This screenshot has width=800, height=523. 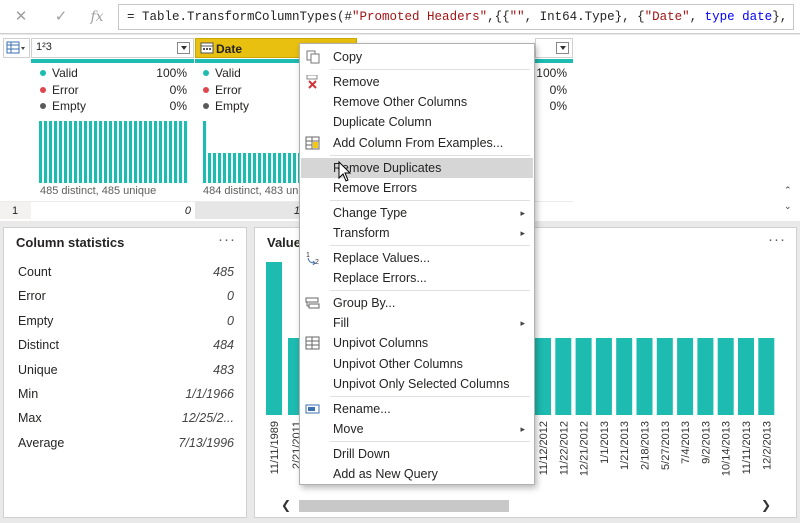 I want to click on row-number: 1, so click(x=15, y=210).